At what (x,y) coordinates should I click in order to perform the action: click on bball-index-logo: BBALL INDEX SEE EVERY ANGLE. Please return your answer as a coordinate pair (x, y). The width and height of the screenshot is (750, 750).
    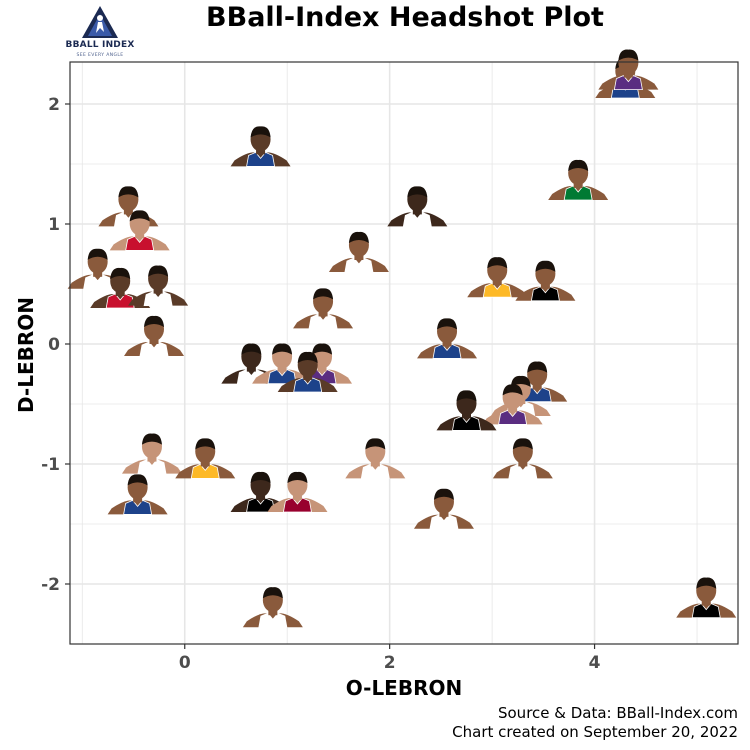
    Looking at the image, I should click on (100, 33).